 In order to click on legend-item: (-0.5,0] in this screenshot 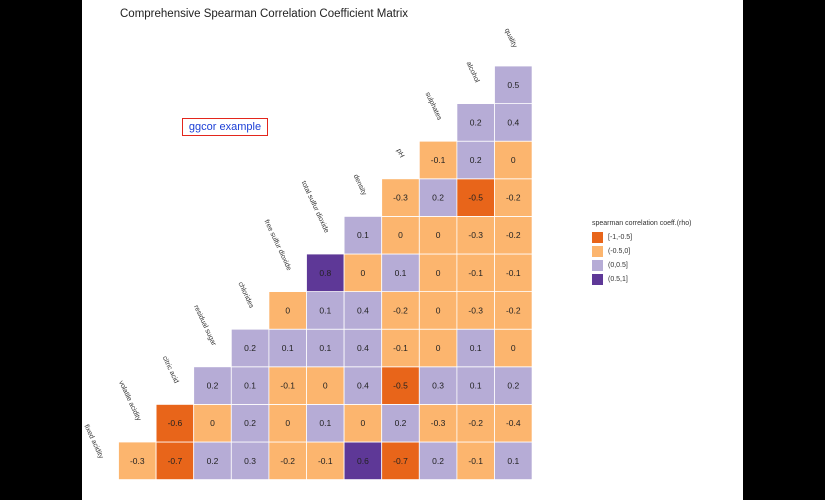, I will do `click(667, 251)`.